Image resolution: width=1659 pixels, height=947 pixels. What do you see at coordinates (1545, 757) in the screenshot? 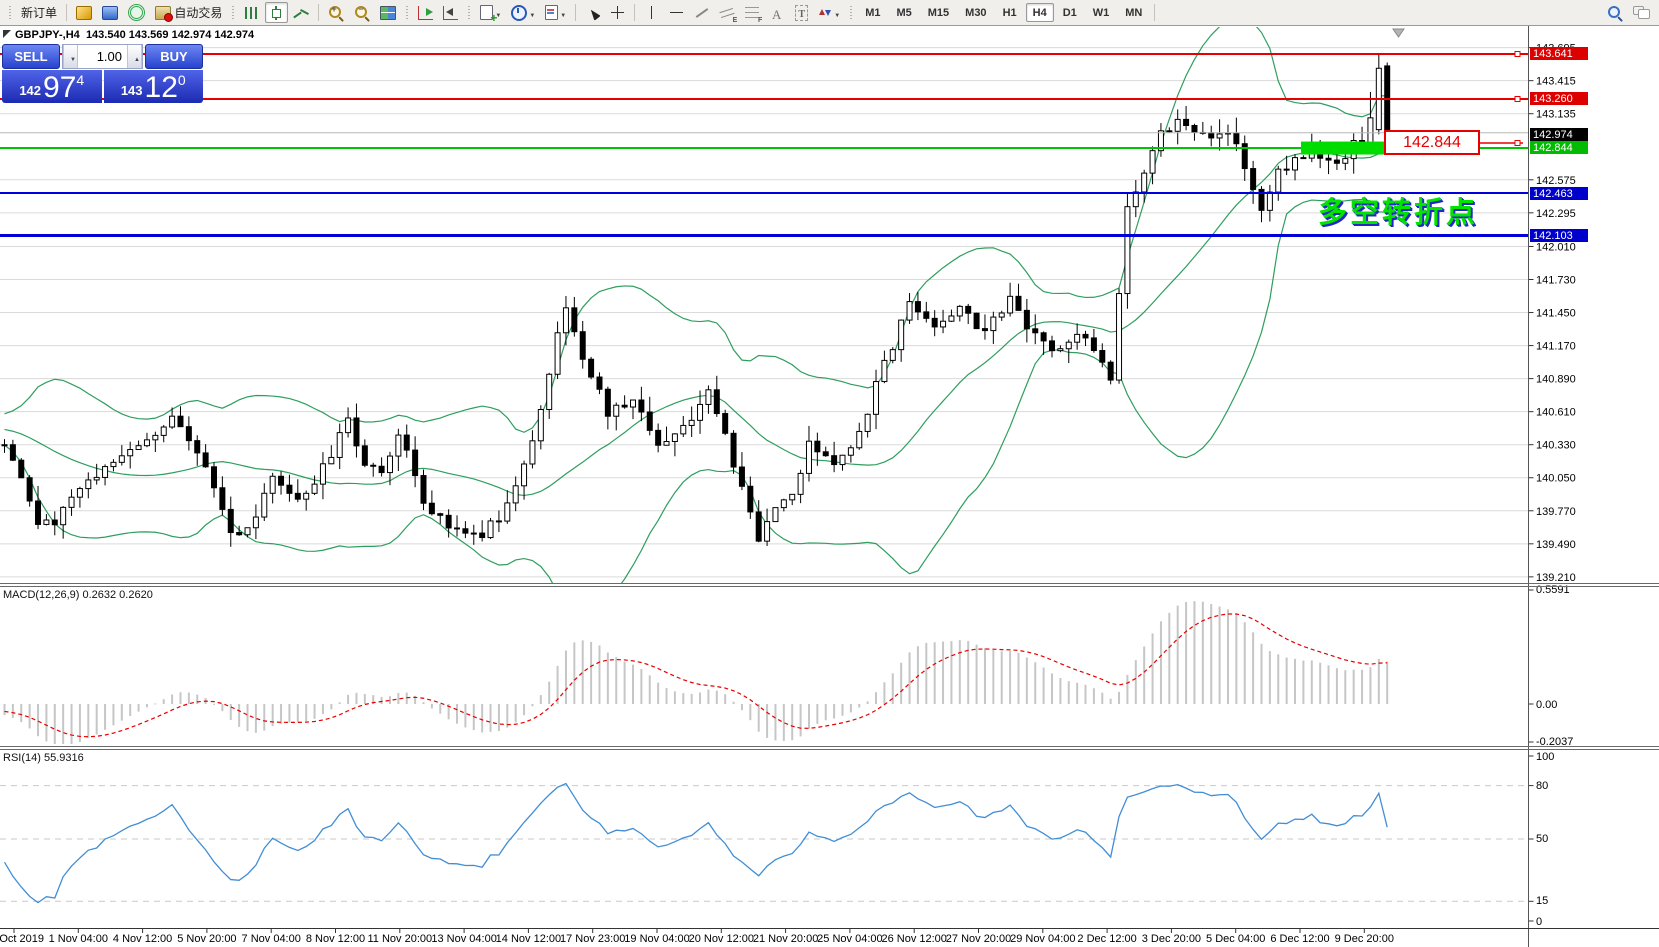
I see `svg-text: 100` at bounding box center [1545, 757].